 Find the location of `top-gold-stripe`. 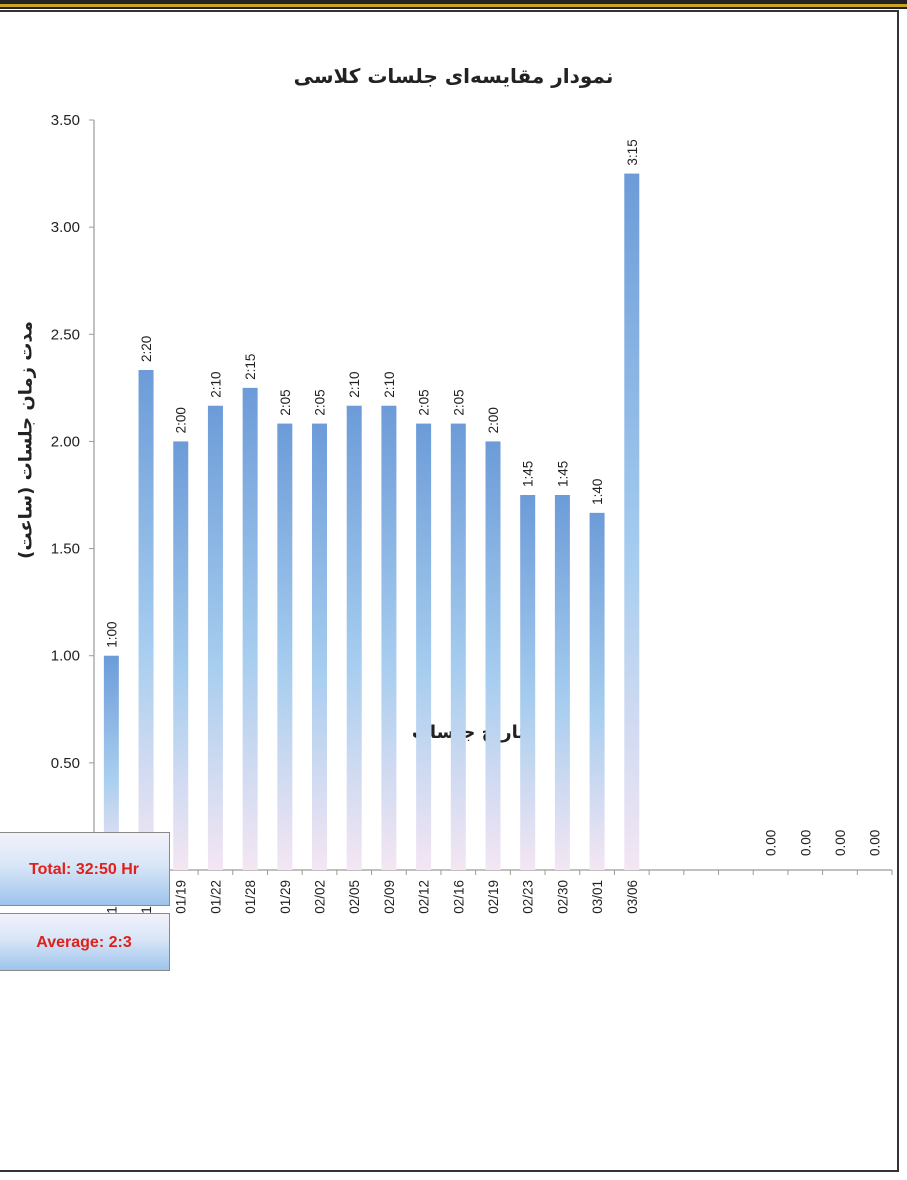

top-gold-stripe is located at coordinates (453, 5).